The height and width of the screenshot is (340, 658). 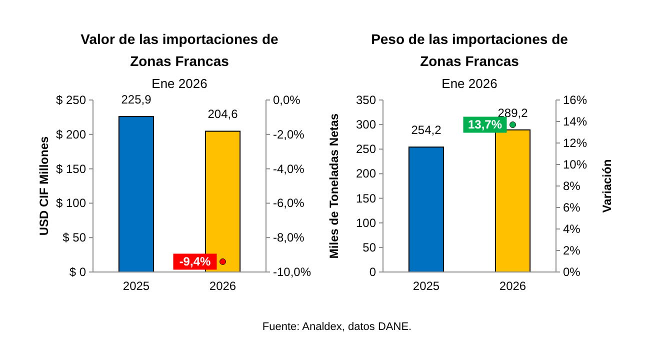 What do you see at coordinates (485, 125) in the screenshot?
I see `data-label: 13,7%` at bounding box center [485, 125].